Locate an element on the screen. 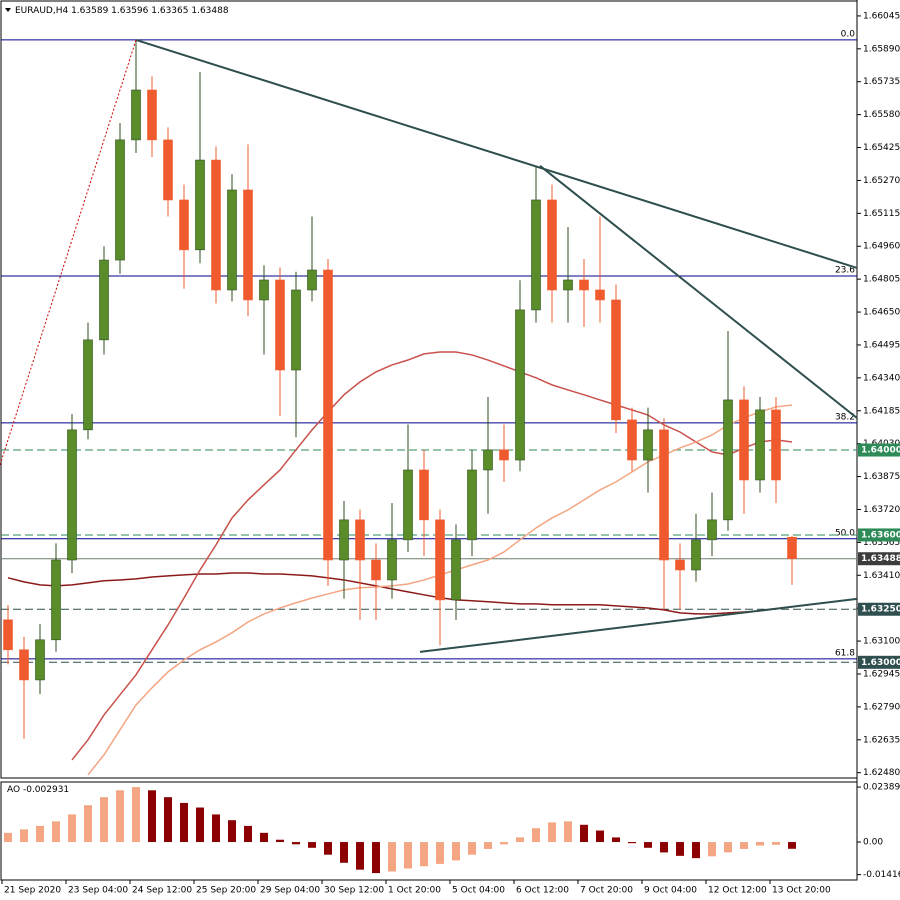  y-tick-label: 1.62635 is located at coordinates (881, 740).